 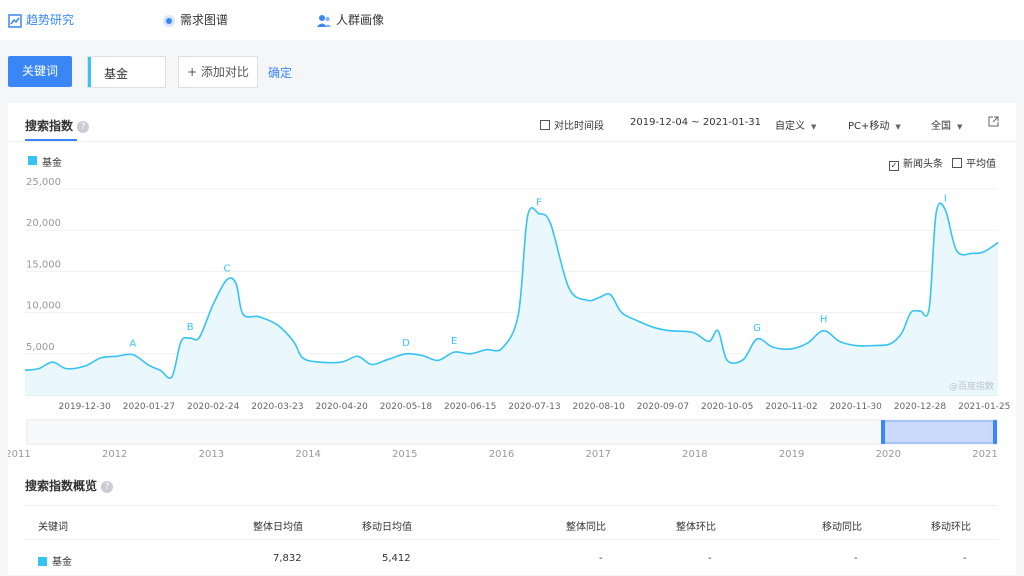 What do you see at coordinates (971, 386) in the screenshot?
I see `watermark: @百度指数` at bounding box center [971, 386].